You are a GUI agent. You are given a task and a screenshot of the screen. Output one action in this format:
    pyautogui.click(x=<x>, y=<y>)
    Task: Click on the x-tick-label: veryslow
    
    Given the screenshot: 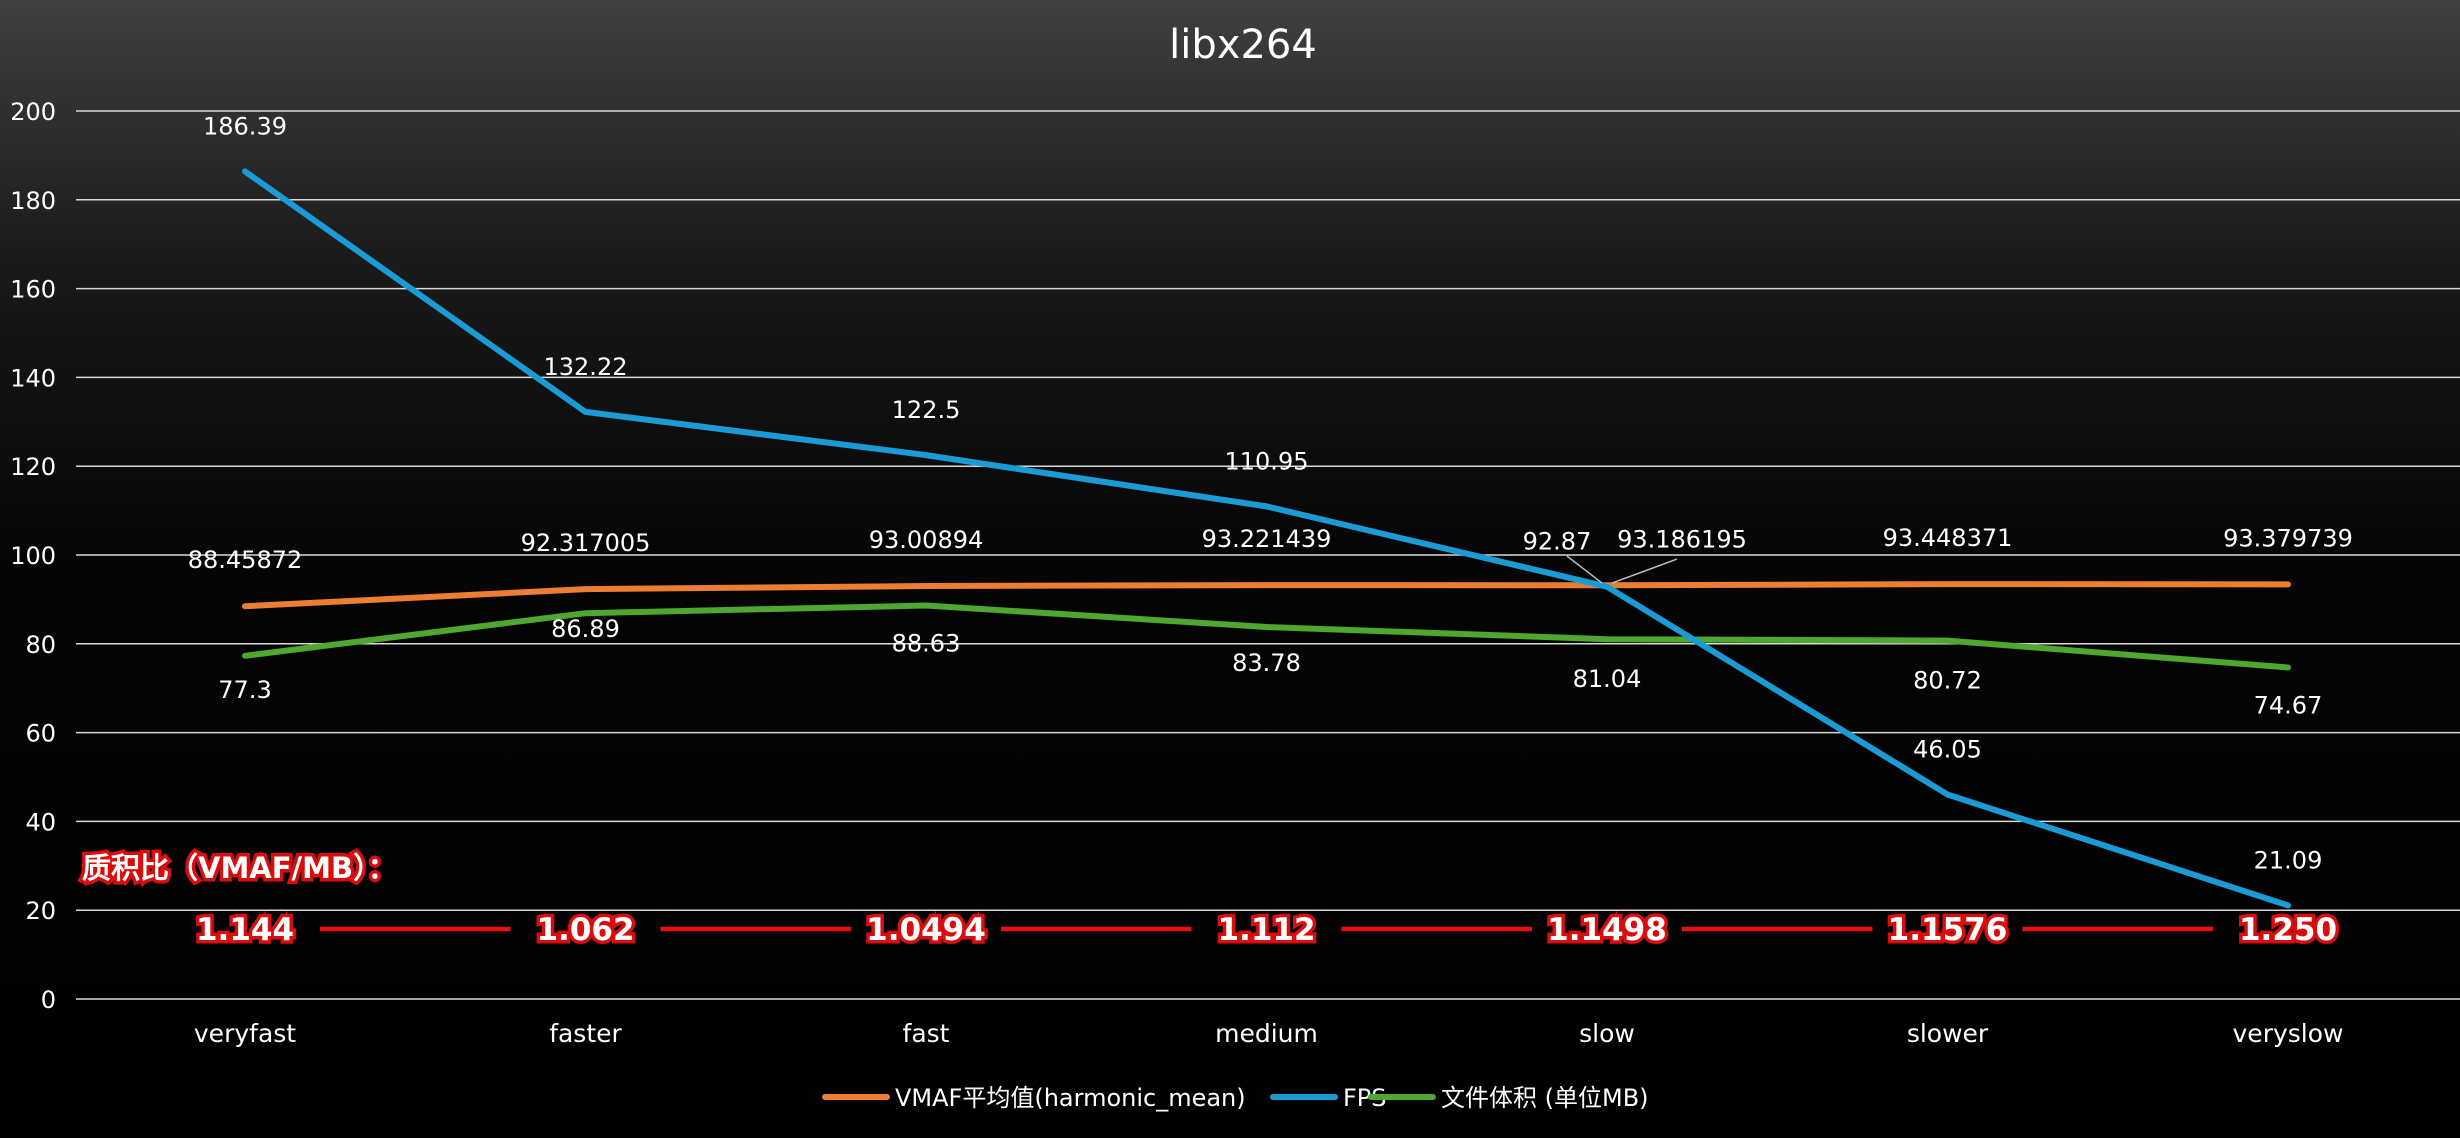 What is the action you would take?
    pyautogui.click(x=2288, y=1033)
    